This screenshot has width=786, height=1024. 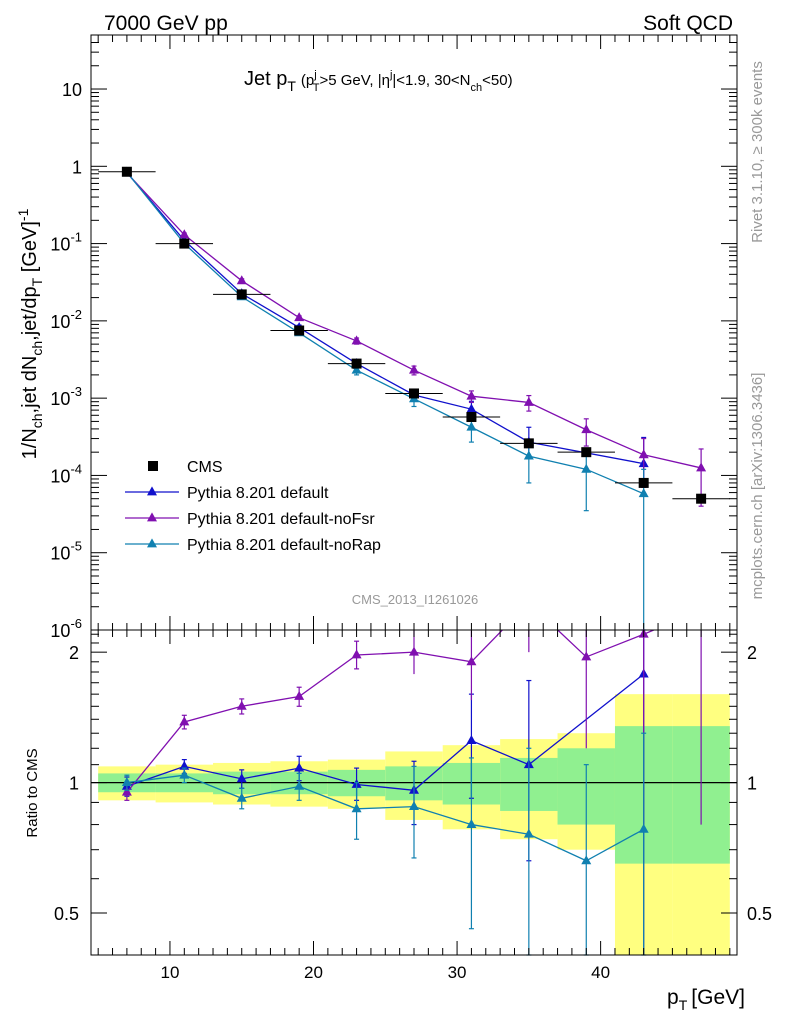 What do you see at coordinates (66, 473) in the screenshot?
I see `y-tick-label: 10⁻⁴` at bounding box center [66, 473].